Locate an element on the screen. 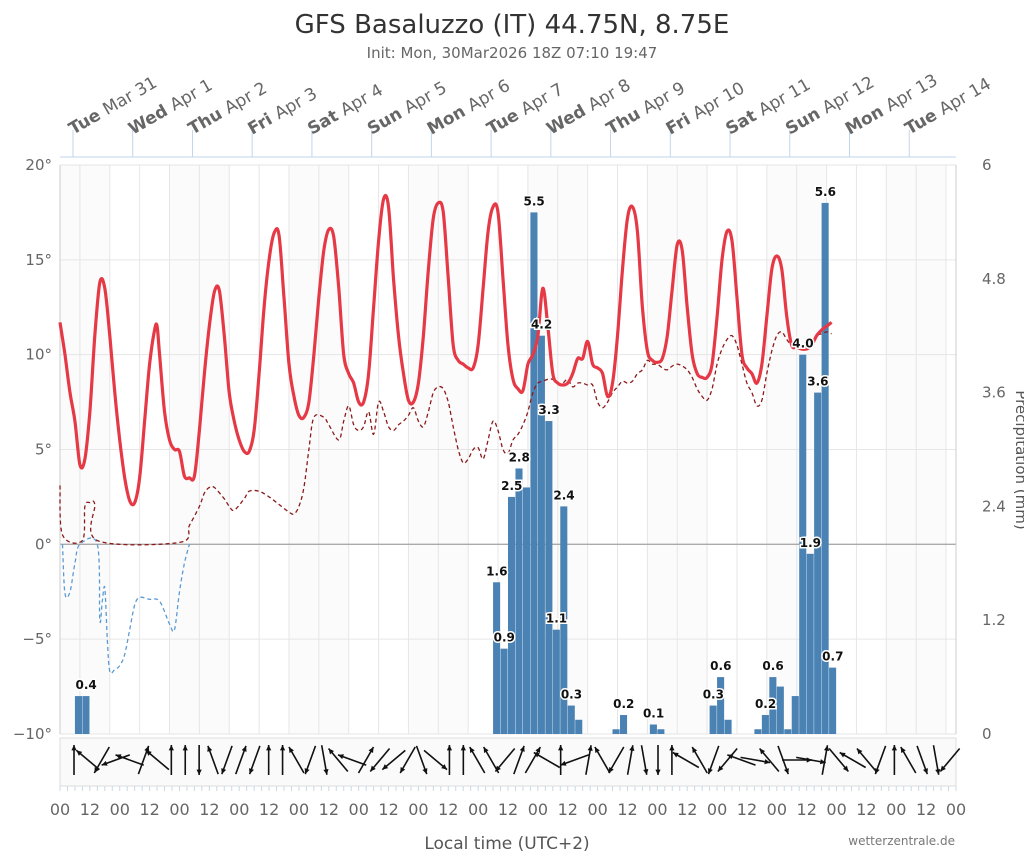 This screenshot has width=1024, height=853. precipitation-tick-label: 6 is located at coordinates (987, 165).